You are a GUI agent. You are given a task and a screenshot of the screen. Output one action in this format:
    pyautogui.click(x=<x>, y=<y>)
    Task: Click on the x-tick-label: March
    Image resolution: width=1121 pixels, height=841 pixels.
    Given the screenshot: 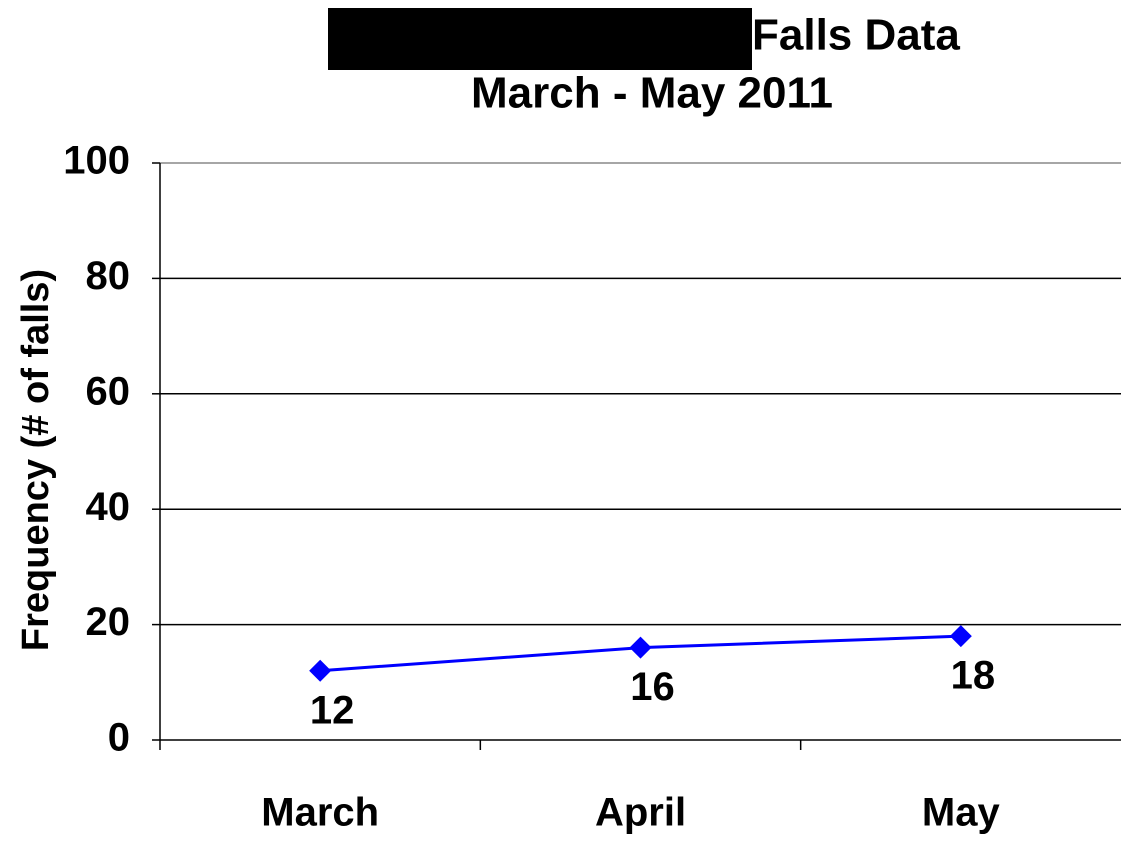 What is the action you would take?
    pyautogui.click(x=320, y=813)
    